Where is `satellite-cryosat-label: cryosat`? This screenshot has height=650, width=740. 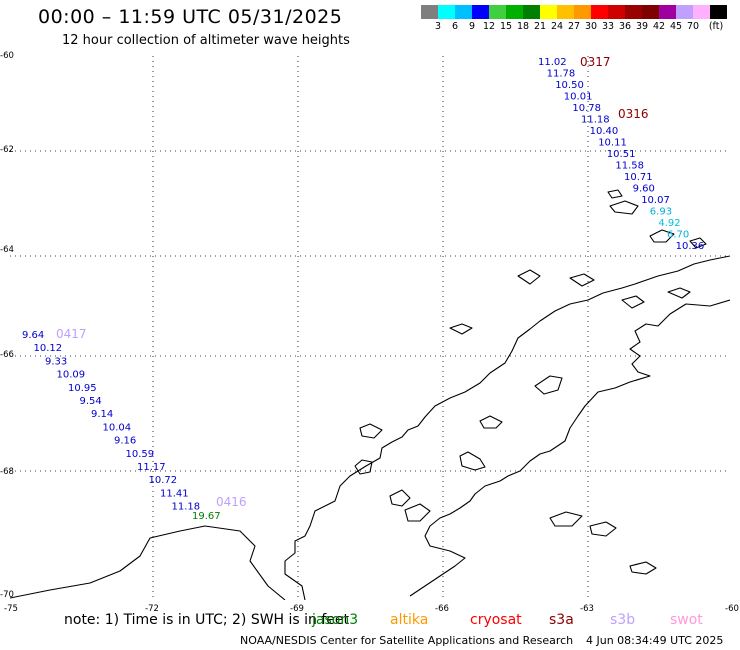
satellite-cryosat-label: cryosat is located at coordinates (496, 620).